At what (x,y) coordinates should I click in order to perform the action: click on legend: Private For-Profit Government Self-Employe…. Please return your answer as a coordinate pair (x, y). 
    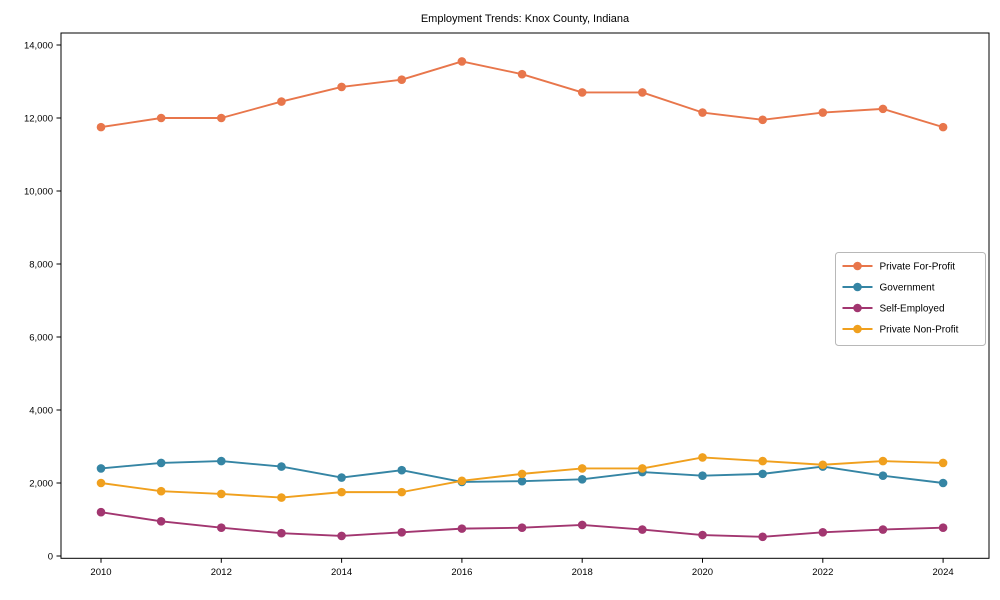
    Looking at the image, I should click on (910, 299).